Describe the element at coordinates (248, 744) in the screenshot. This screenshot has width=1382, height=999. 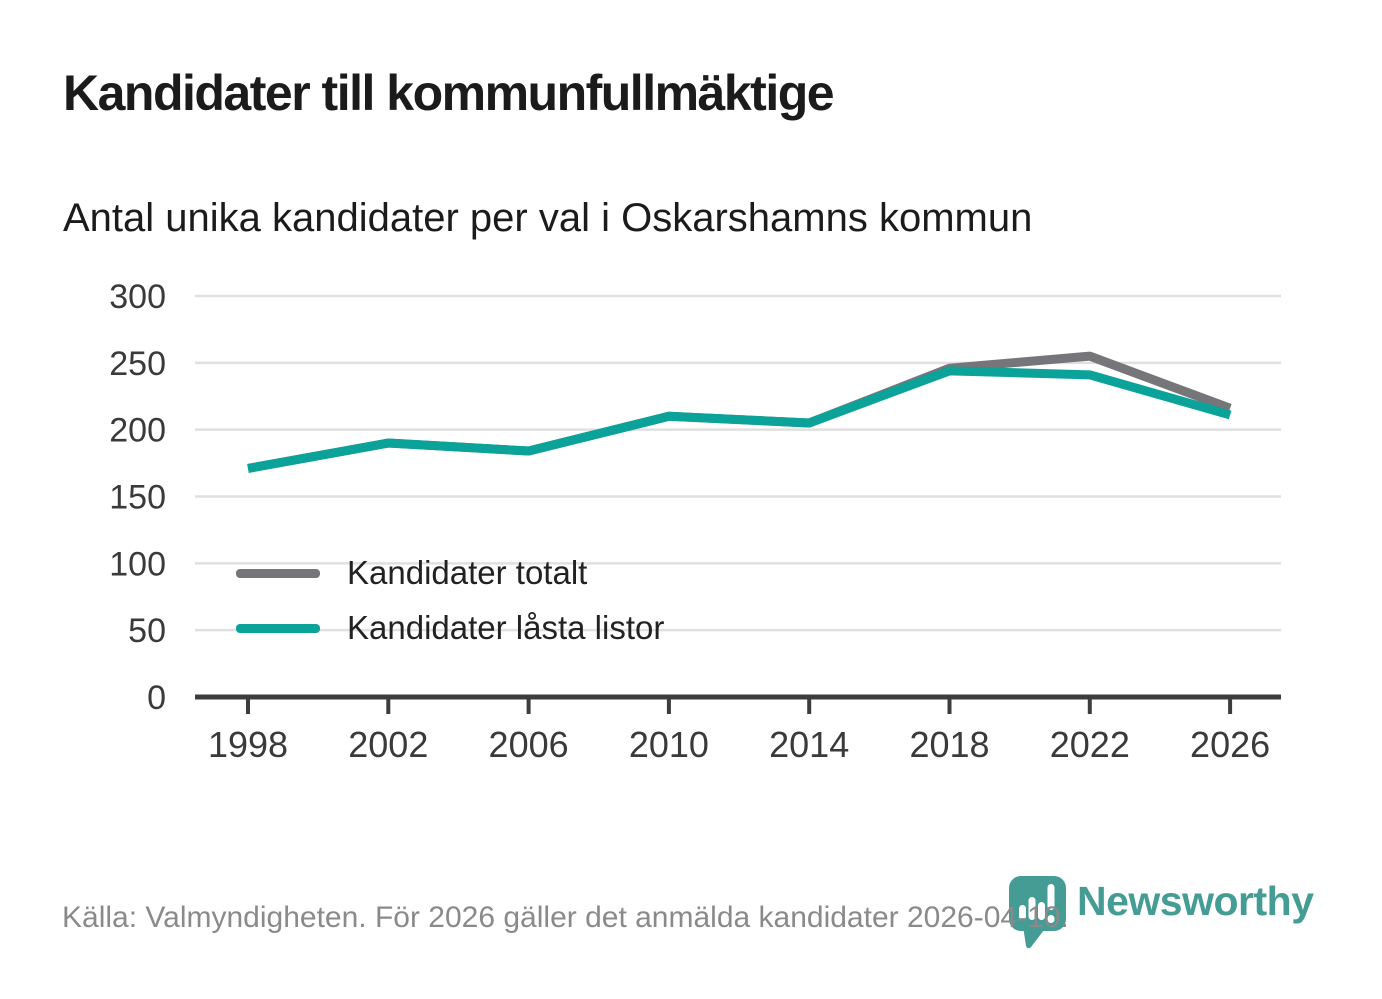
I see `x-axis-tick-label: 1998` at that location.